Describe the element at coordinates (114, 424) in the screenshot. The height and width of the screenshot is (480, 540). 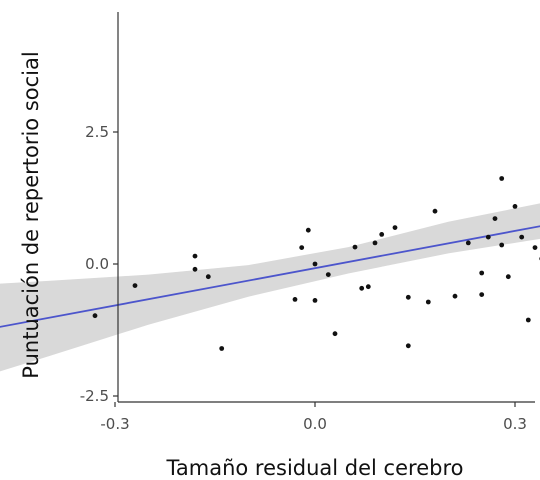
I see `x-tick-label: -0.3` at that location.